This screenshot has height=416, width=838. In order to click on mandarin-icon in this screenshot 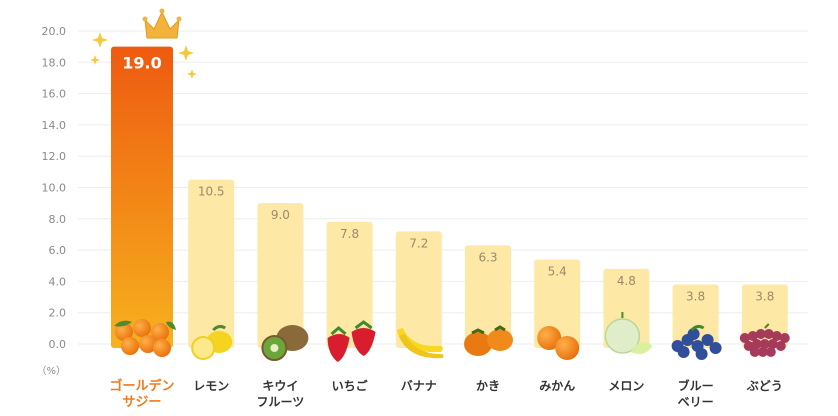, I will do `click(558, 343)`.